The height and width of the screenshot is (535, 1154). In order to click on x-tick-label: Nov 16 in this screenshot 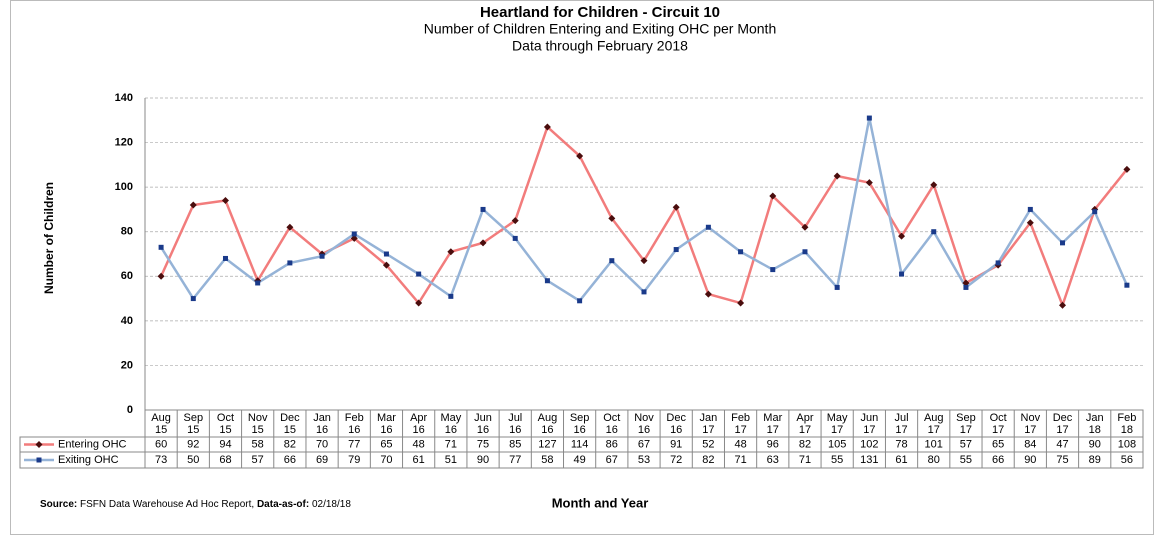, I will do `click(644, 424)`.